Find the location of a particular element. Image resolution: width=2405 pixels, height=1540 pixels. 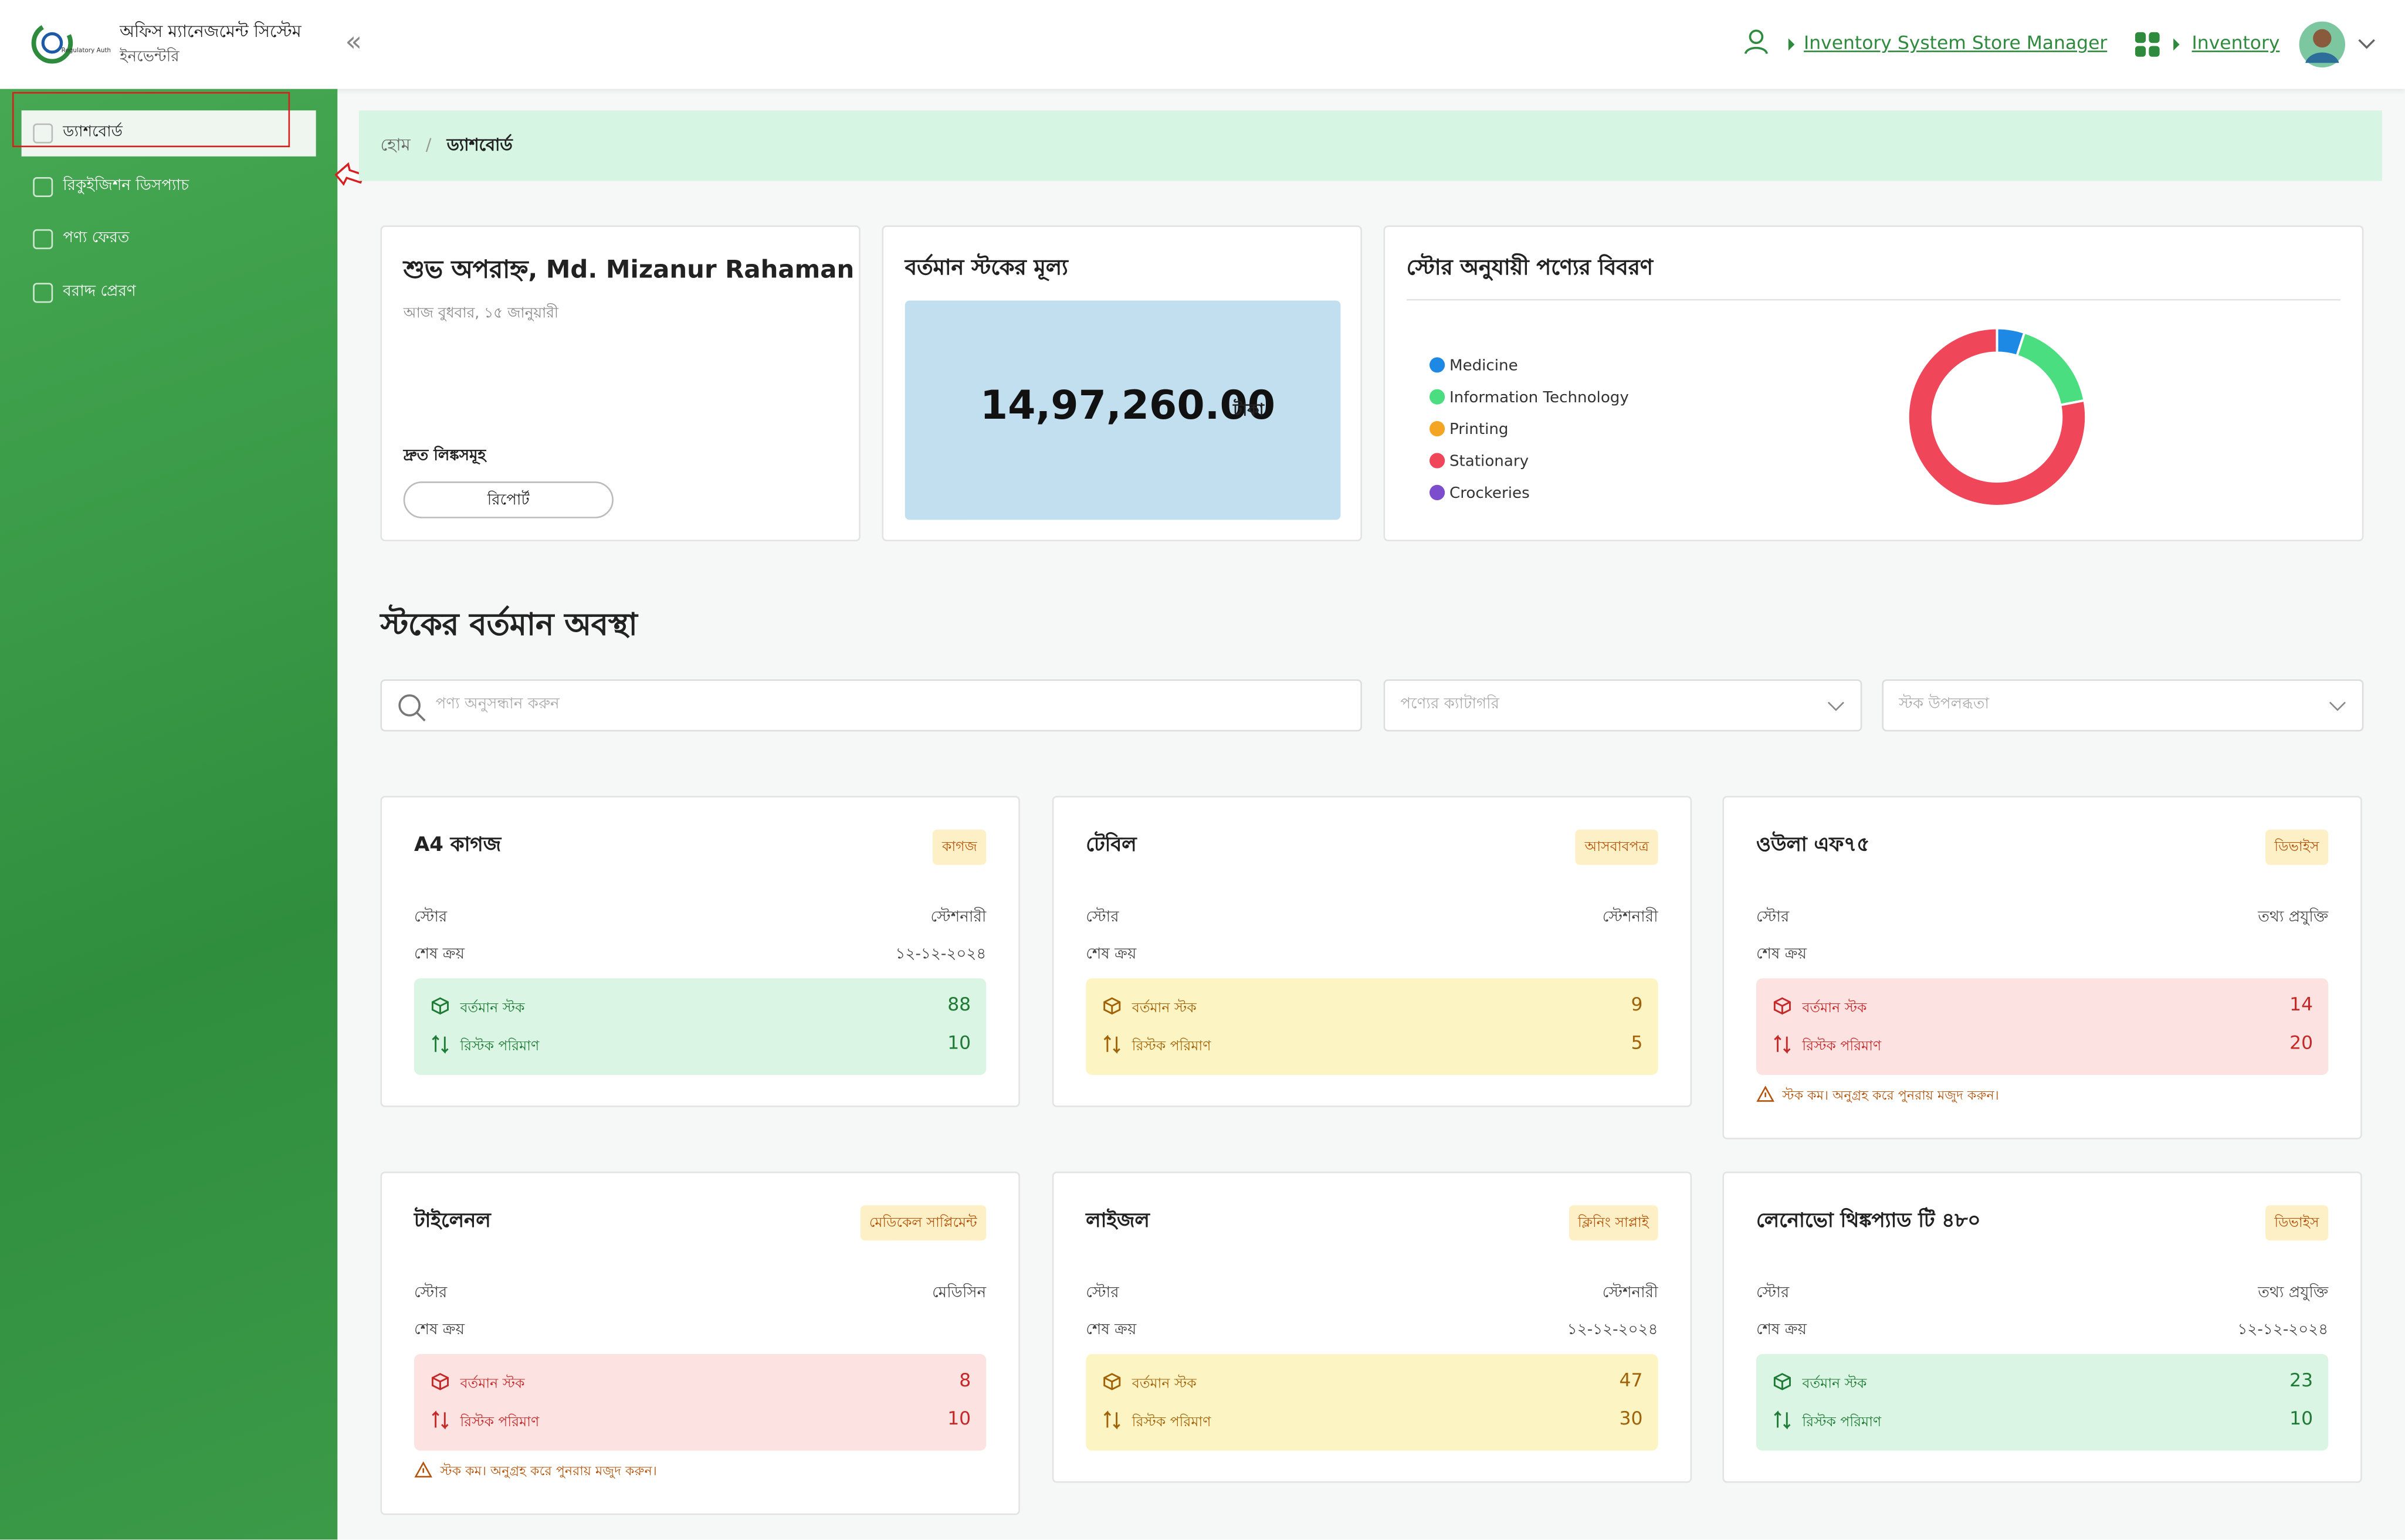

current-stock-value: 14 is located at coordinates (2301, 1004).